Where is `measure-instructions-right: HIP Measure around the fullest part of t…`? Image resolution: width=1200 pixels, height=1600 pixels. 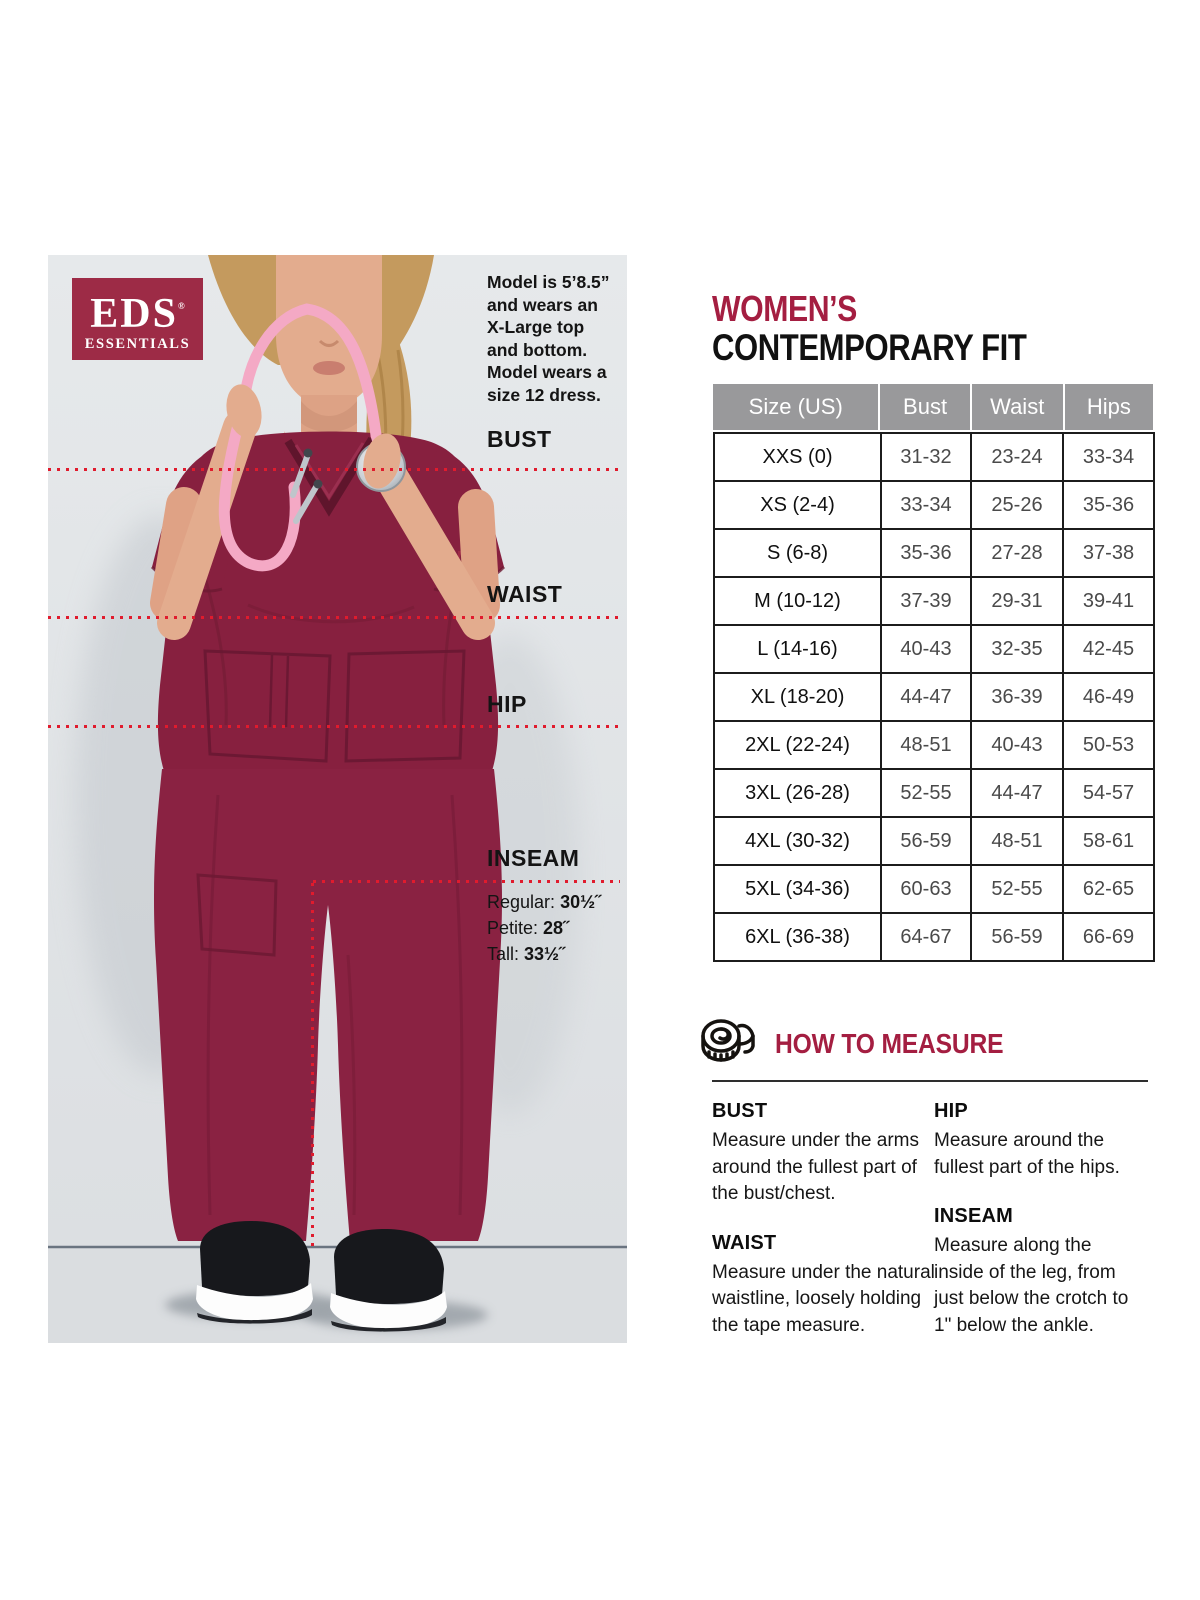
measure-instructions-right: HIP Measure around the fullest part of t… is located at coordinates (1037, 1231).